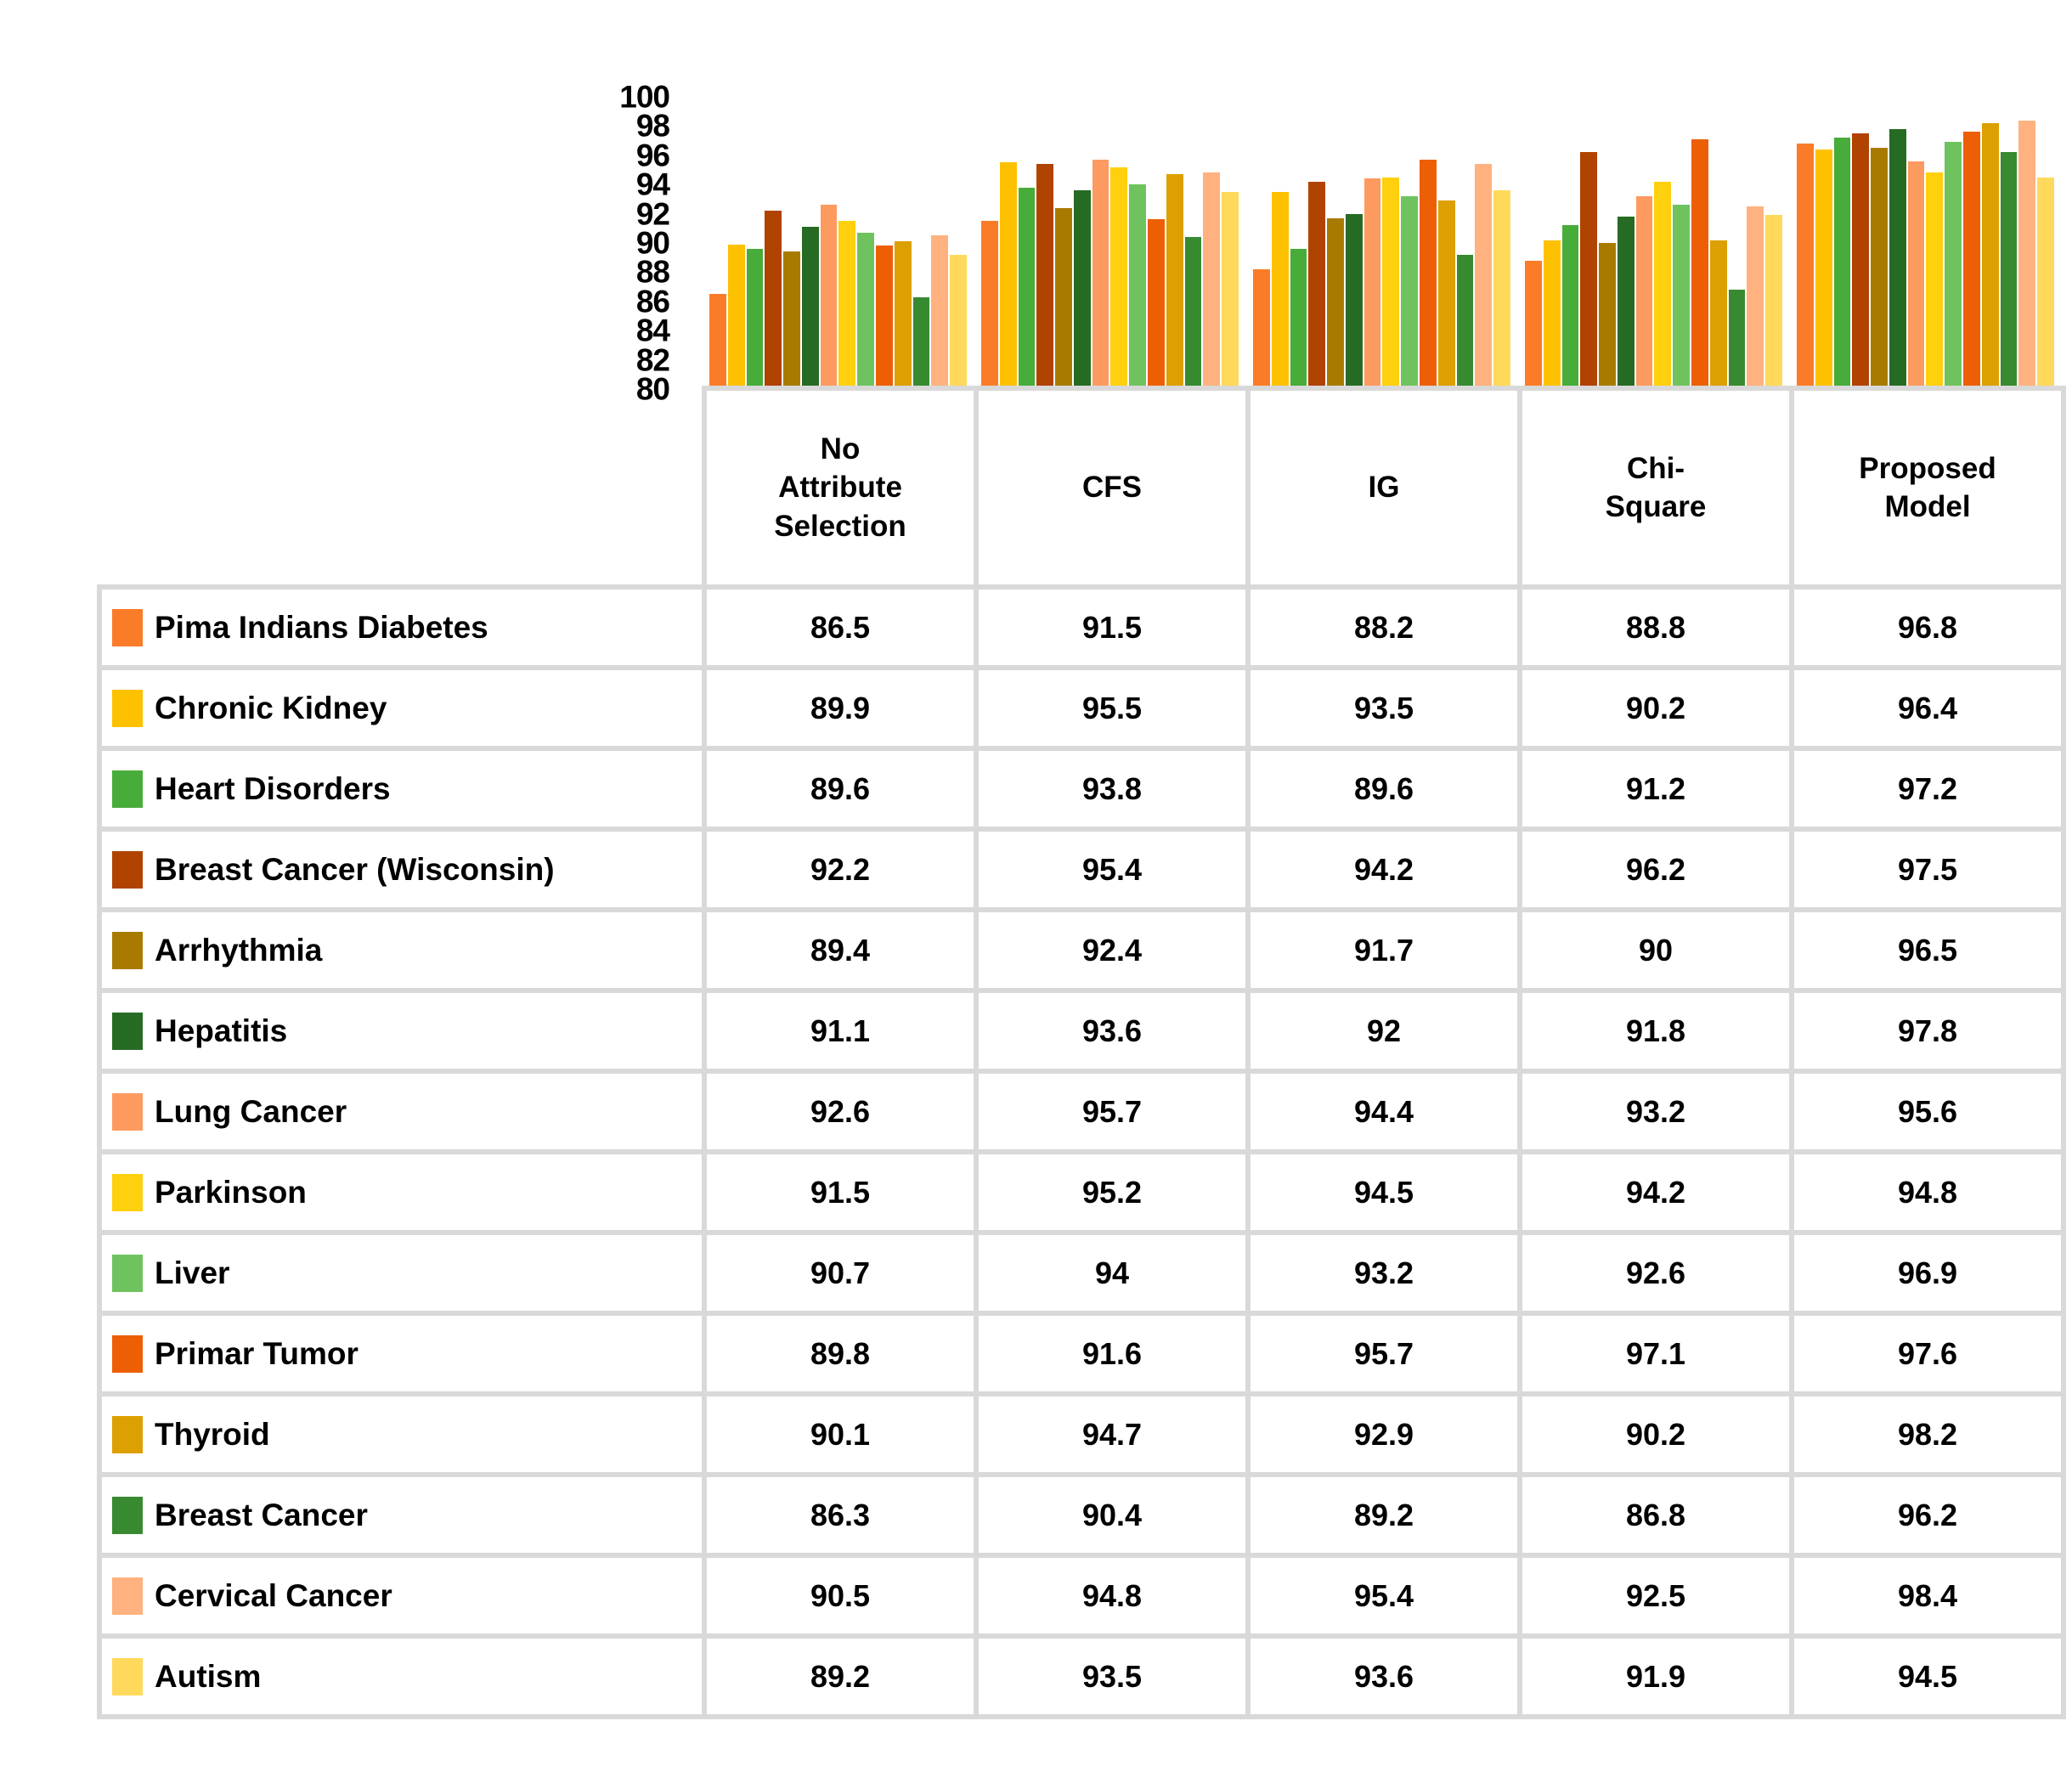  Describe the element at coordinates (1112, 1434) in the screenshot. I see `value-cell: 94.7` at that location.